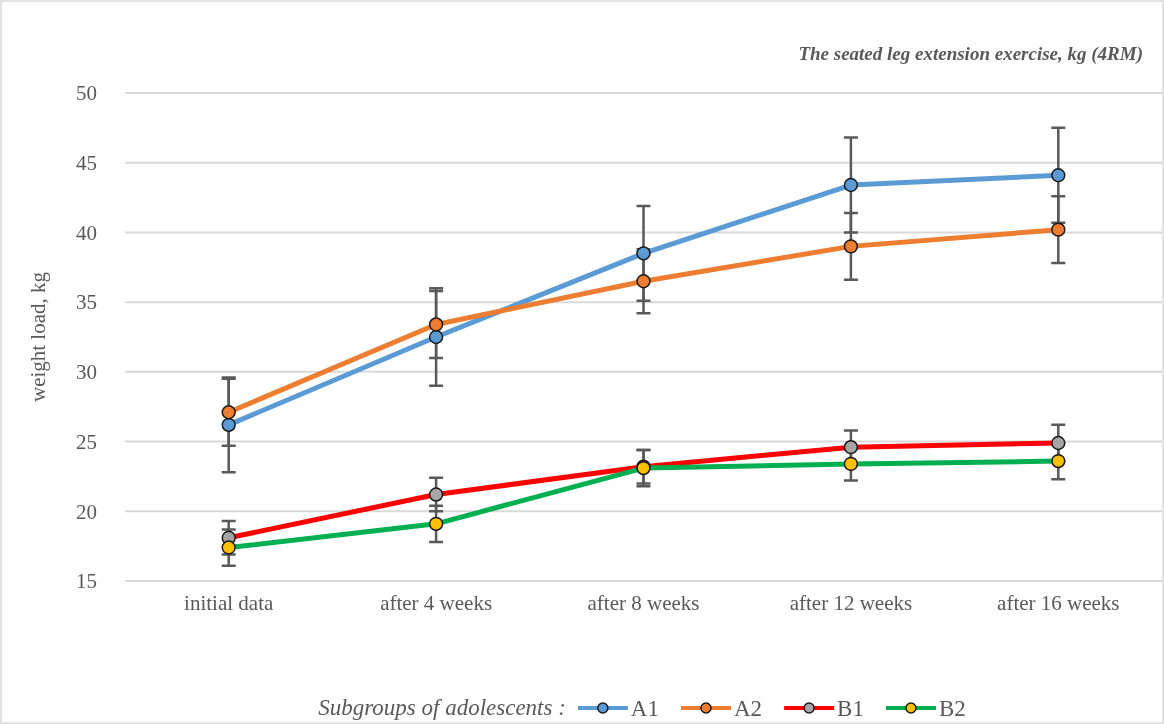  Describe the element at coordinates (952, 708) in the screenshot. I see `legend-label: B2` at that location.